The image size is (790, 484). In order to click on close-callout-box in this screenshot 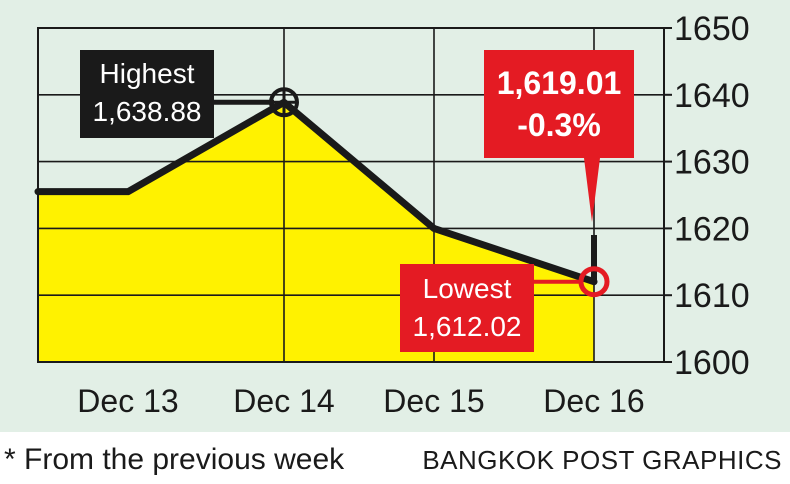, I will do `click(559, 136)`.